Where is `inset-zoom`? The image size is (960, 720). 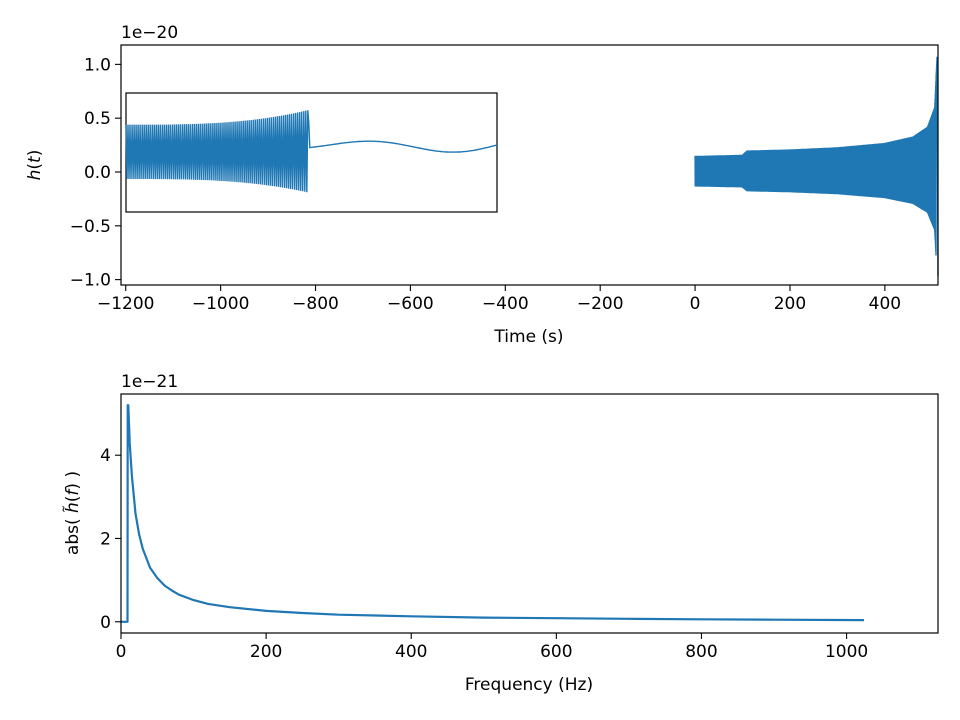 inset-zoom is located at coordinates (311, 152).